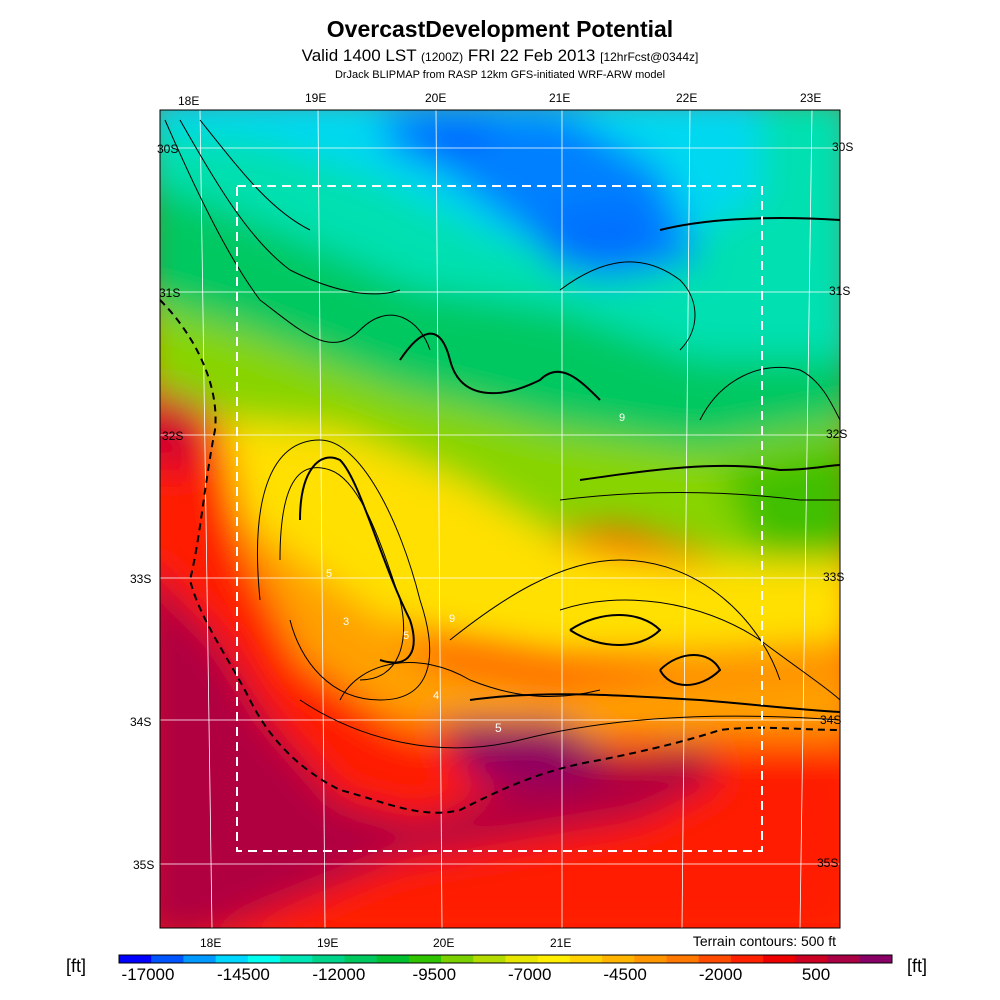 Image resolution: width=1000 pixels, height=1000 pixels. What do you see at coordinates (141, 722) in the screenshot?
I see `lat-label-left: 34S` at bounding box center [141, 722].